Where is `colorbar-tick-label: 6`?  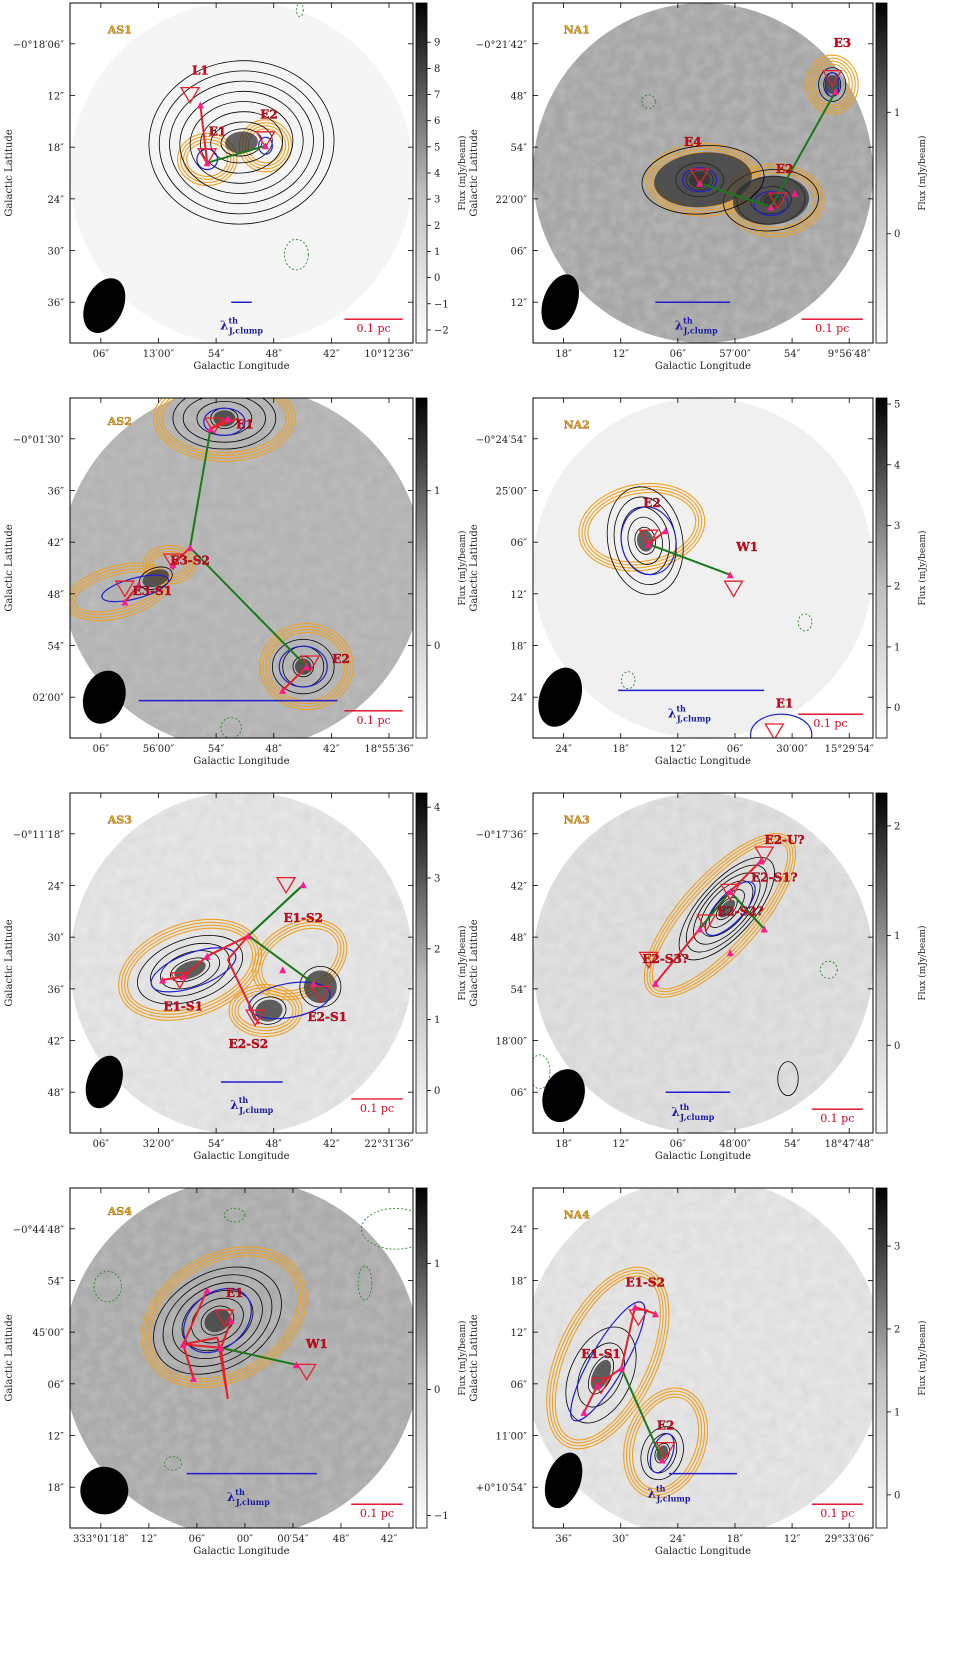 colorbar-tick-label: 6 is located at coordinates (437, 121).